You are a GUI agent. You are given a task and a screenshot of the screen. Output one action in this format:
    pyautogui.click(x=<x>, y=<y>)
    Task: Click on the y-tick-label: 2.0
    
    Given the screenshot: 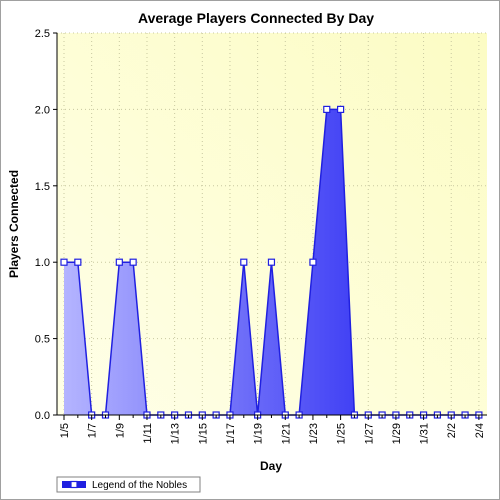 What is the action you would take?
    pyautogui.click(x=42, y=110)
    